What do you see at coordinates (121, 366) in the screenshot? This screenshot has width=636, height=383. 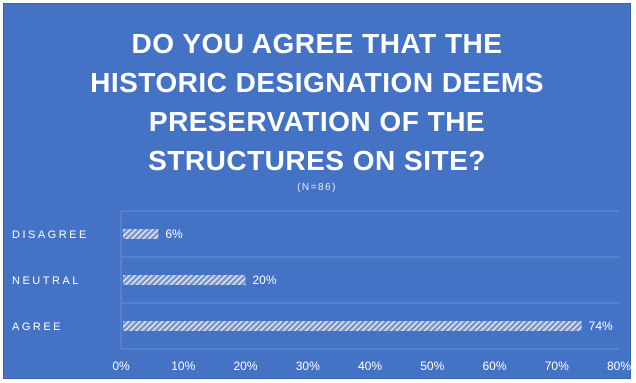 I see `tick-label: 0%` at bounding box center [121, 366].